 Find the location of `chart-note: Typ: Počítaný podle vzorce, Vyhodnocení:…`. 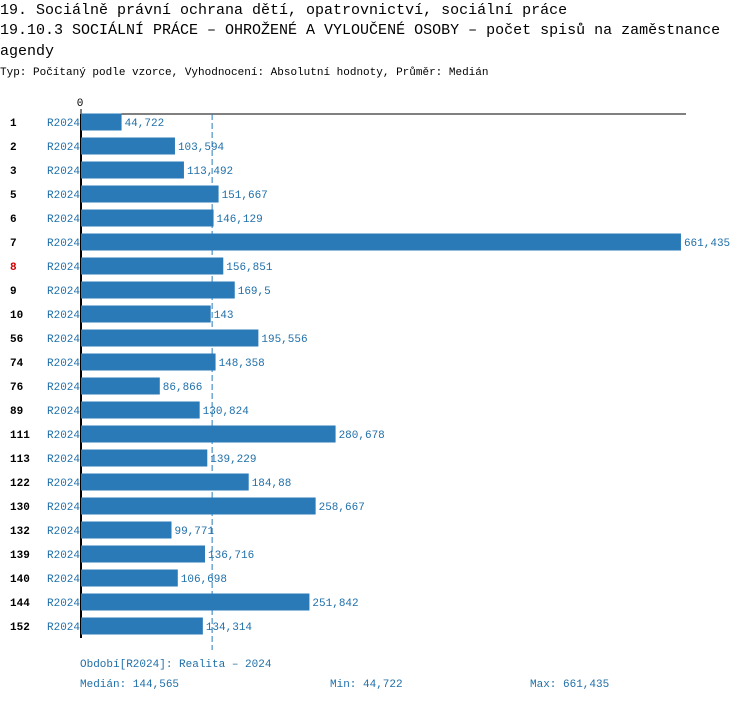

chart-note: Typ: Počítaný podle vzorce, Vyhodnocení:… is located at coordinates (244, 73).